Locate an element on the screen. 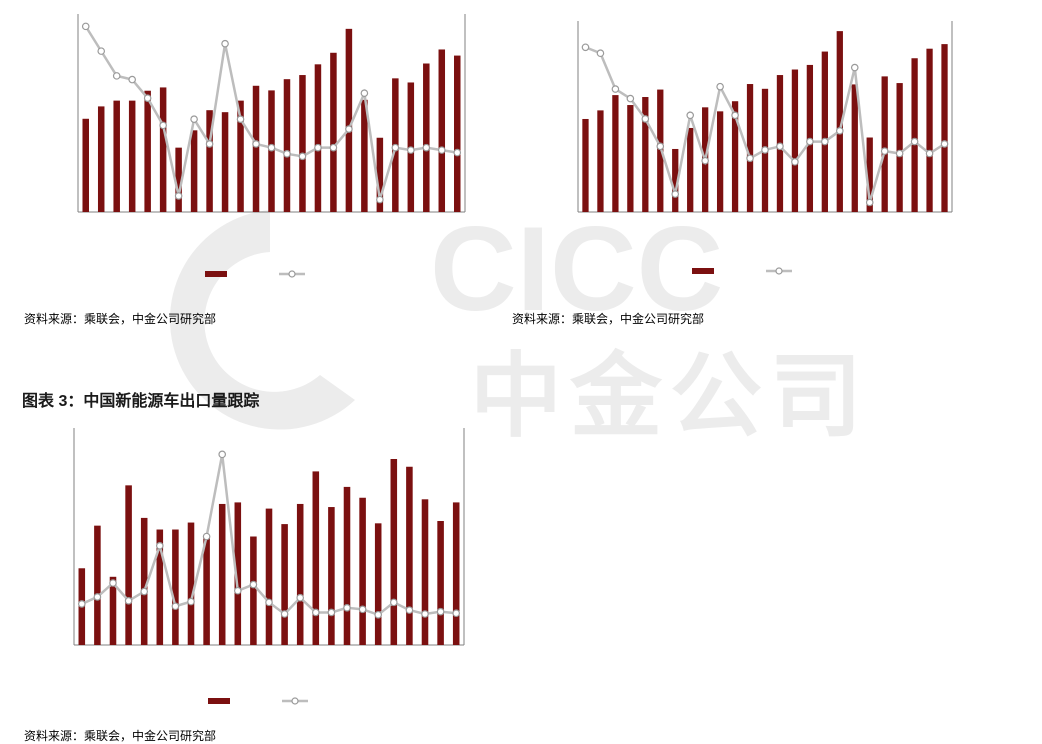 The height and width of the screenshot is (744, 1042). chart3-source: 资料来源：乘联会，中金公司研究部 is located at coordinates (120, 736).